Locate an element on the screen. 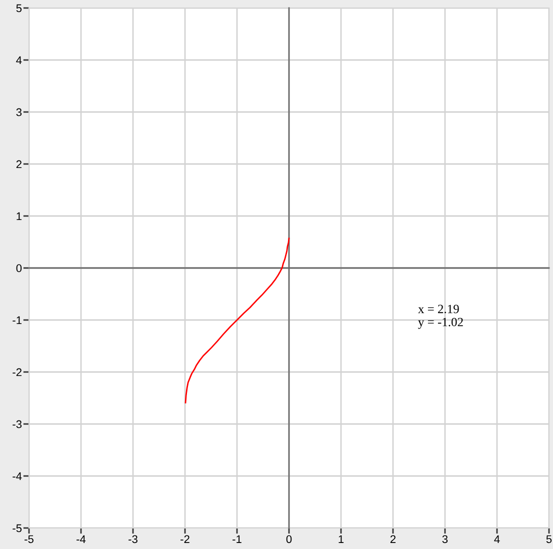  x-tick-label: -2 is located at coordinates (185, 539).